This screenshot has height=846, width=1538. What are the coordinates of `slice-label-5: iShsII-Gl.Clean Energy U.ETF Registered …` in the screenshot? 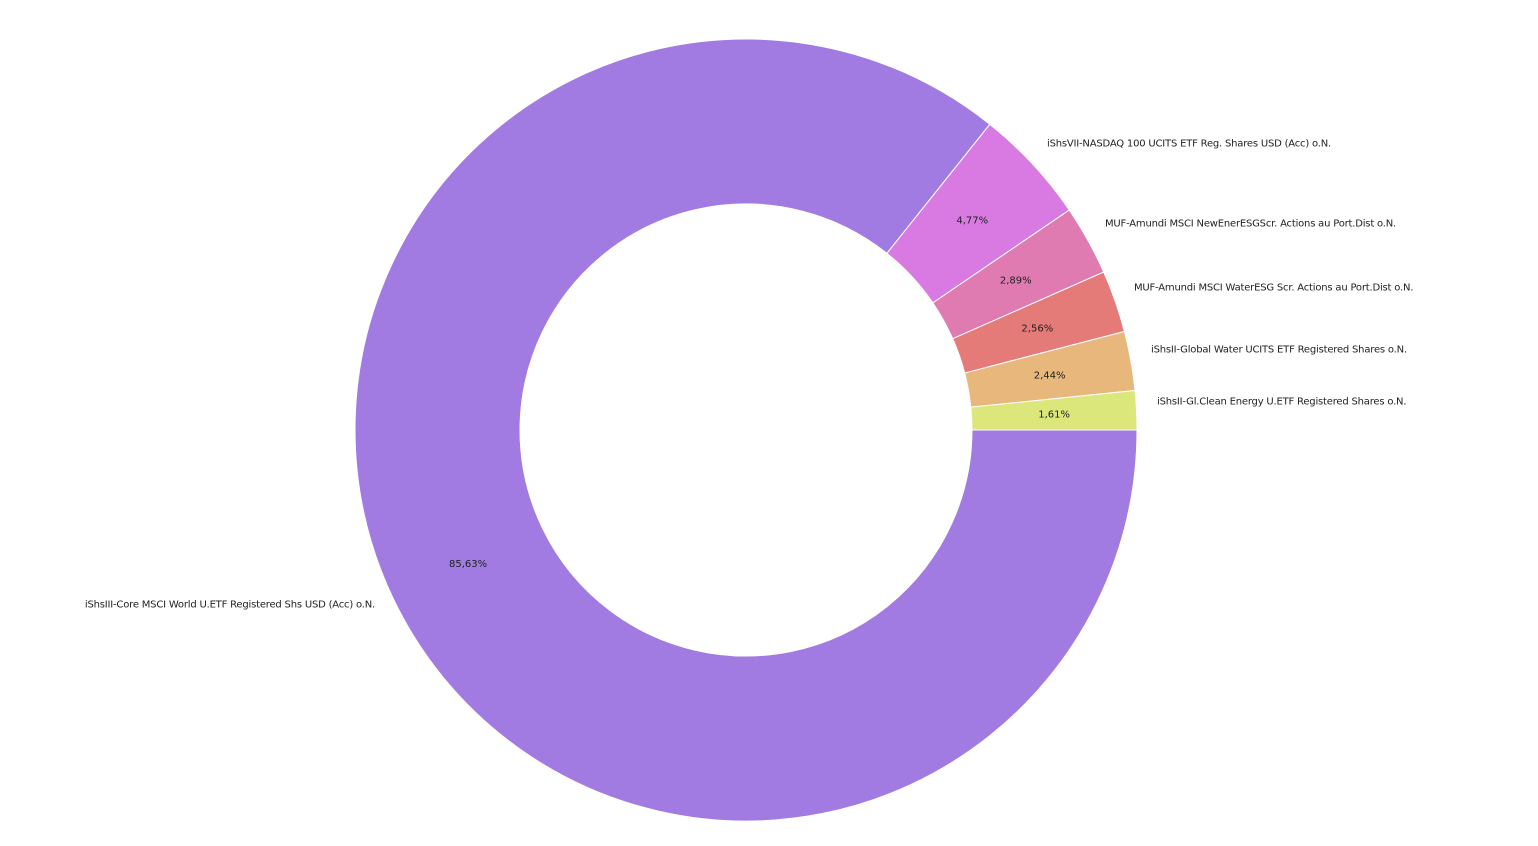 It's located at (1282, 402).